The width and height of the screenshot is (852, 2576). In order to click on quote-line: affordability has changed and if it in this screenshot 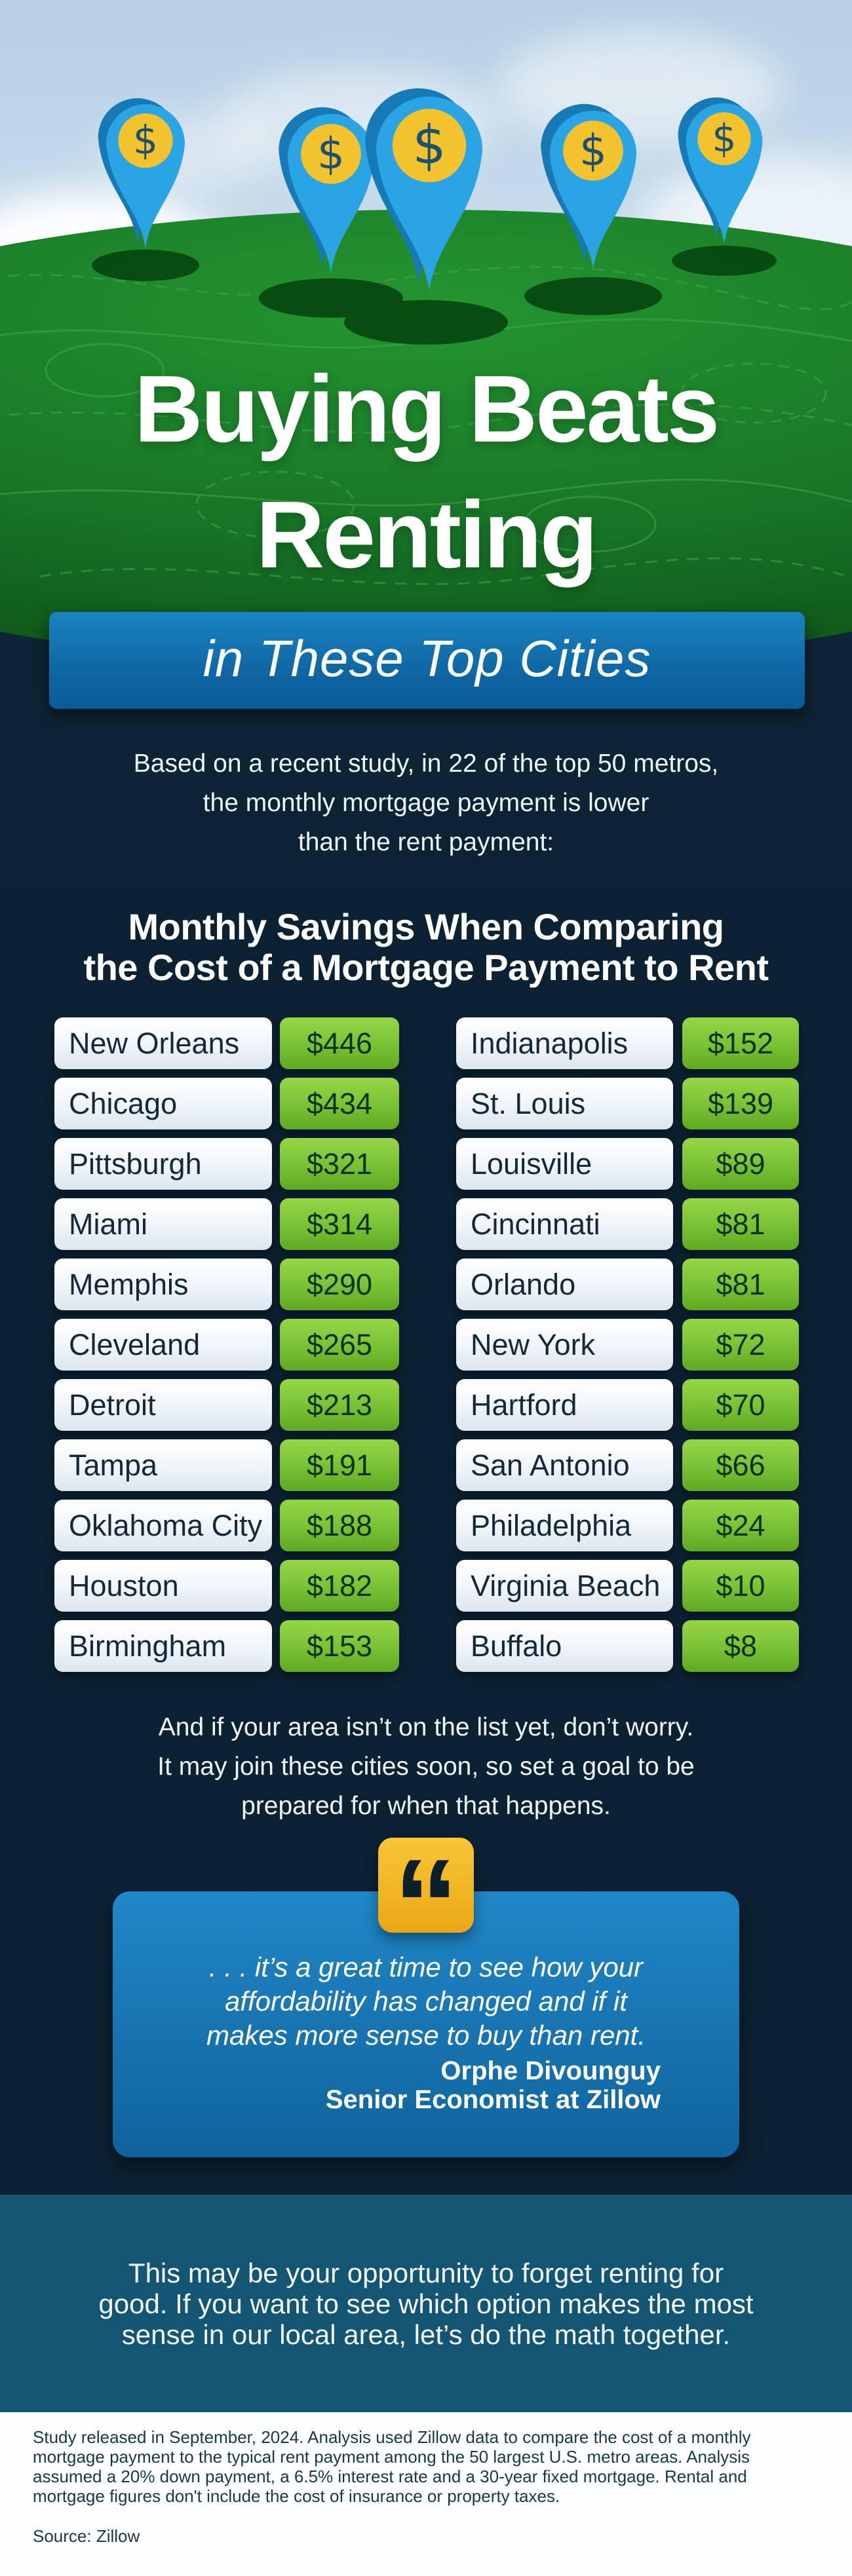, I will do `click(426, 2002)`.